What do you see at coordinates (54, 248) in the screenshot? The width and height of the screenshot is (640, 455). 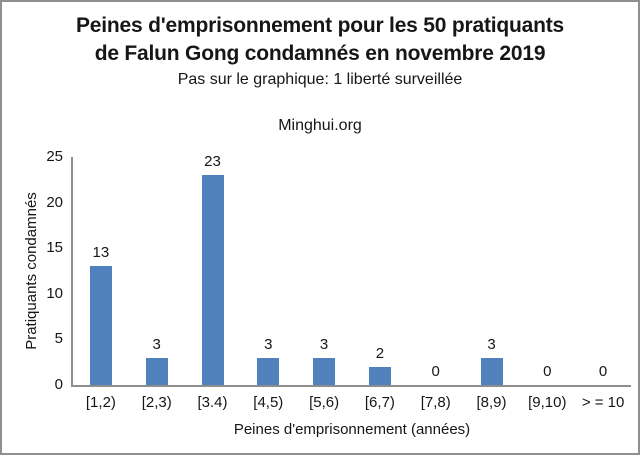 I see `y-tick-label: 15` at bounding box center [54, 248].